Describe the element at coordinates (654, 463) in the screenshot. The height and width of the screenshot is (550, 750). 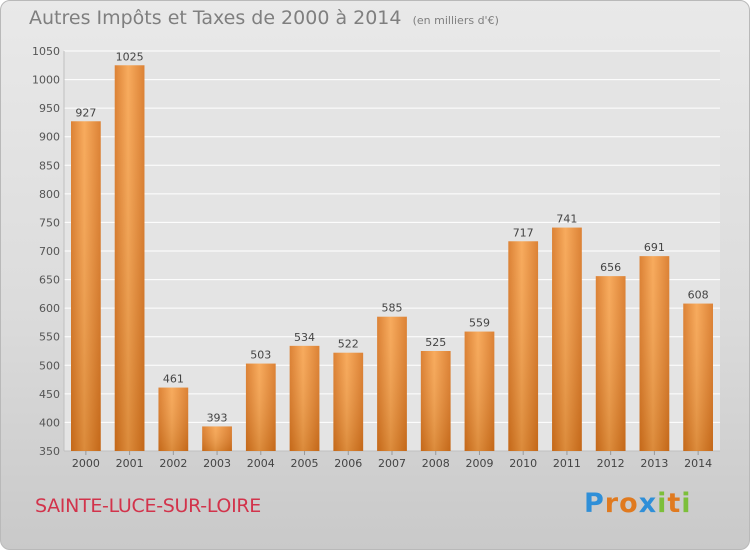
I see `x-tick-label: 2013` at that location.